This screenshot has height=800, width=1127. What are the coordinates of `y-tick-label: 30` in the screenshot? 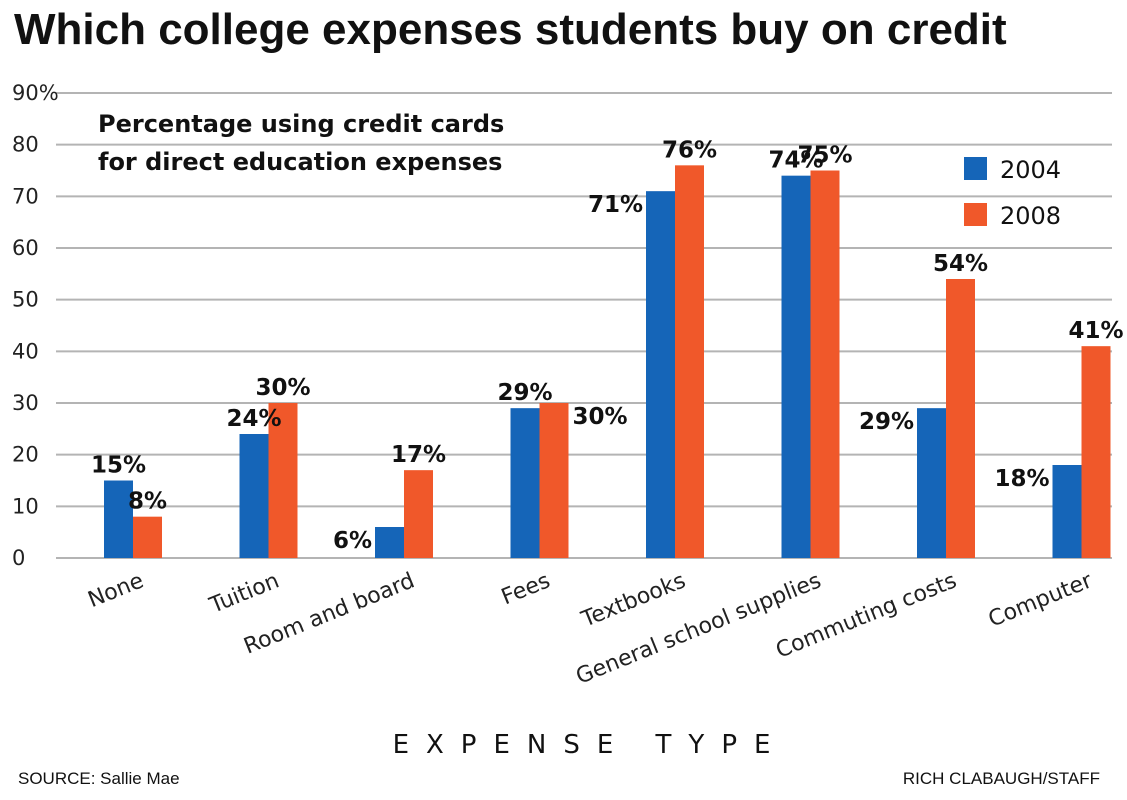 It's located at (25, 403).